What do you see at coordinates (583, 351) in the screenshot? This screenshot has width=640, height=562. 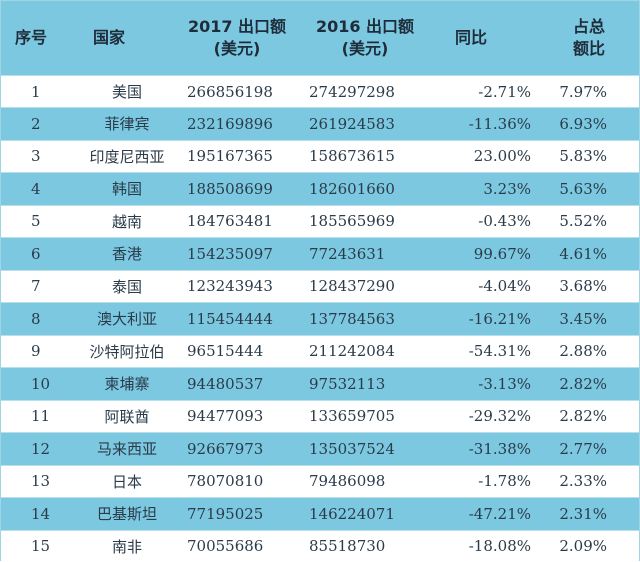 I see `cell-share: 2.88%` at bounding box center [583, 351].